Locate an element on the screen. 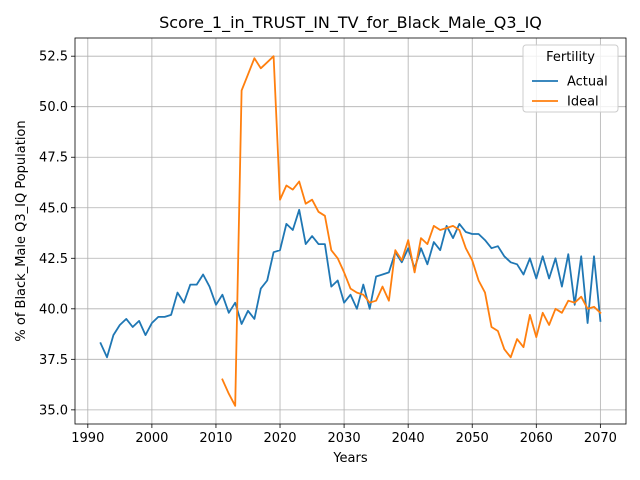  y-tick-label: 35.0 is located at coordinates (53, 410).